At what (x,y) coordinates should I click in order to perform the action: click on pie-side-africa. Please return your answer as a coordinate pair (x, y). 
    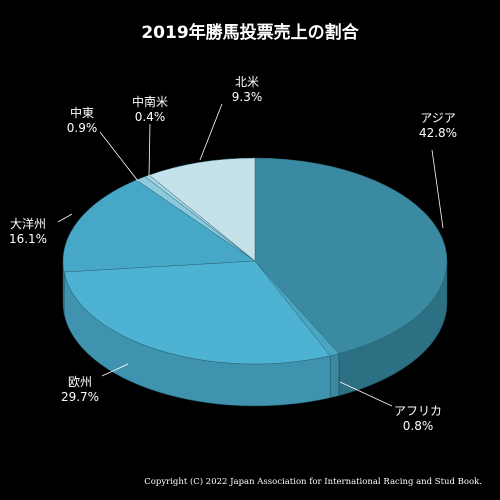
    Looking at the image, I should click on (334, 376).